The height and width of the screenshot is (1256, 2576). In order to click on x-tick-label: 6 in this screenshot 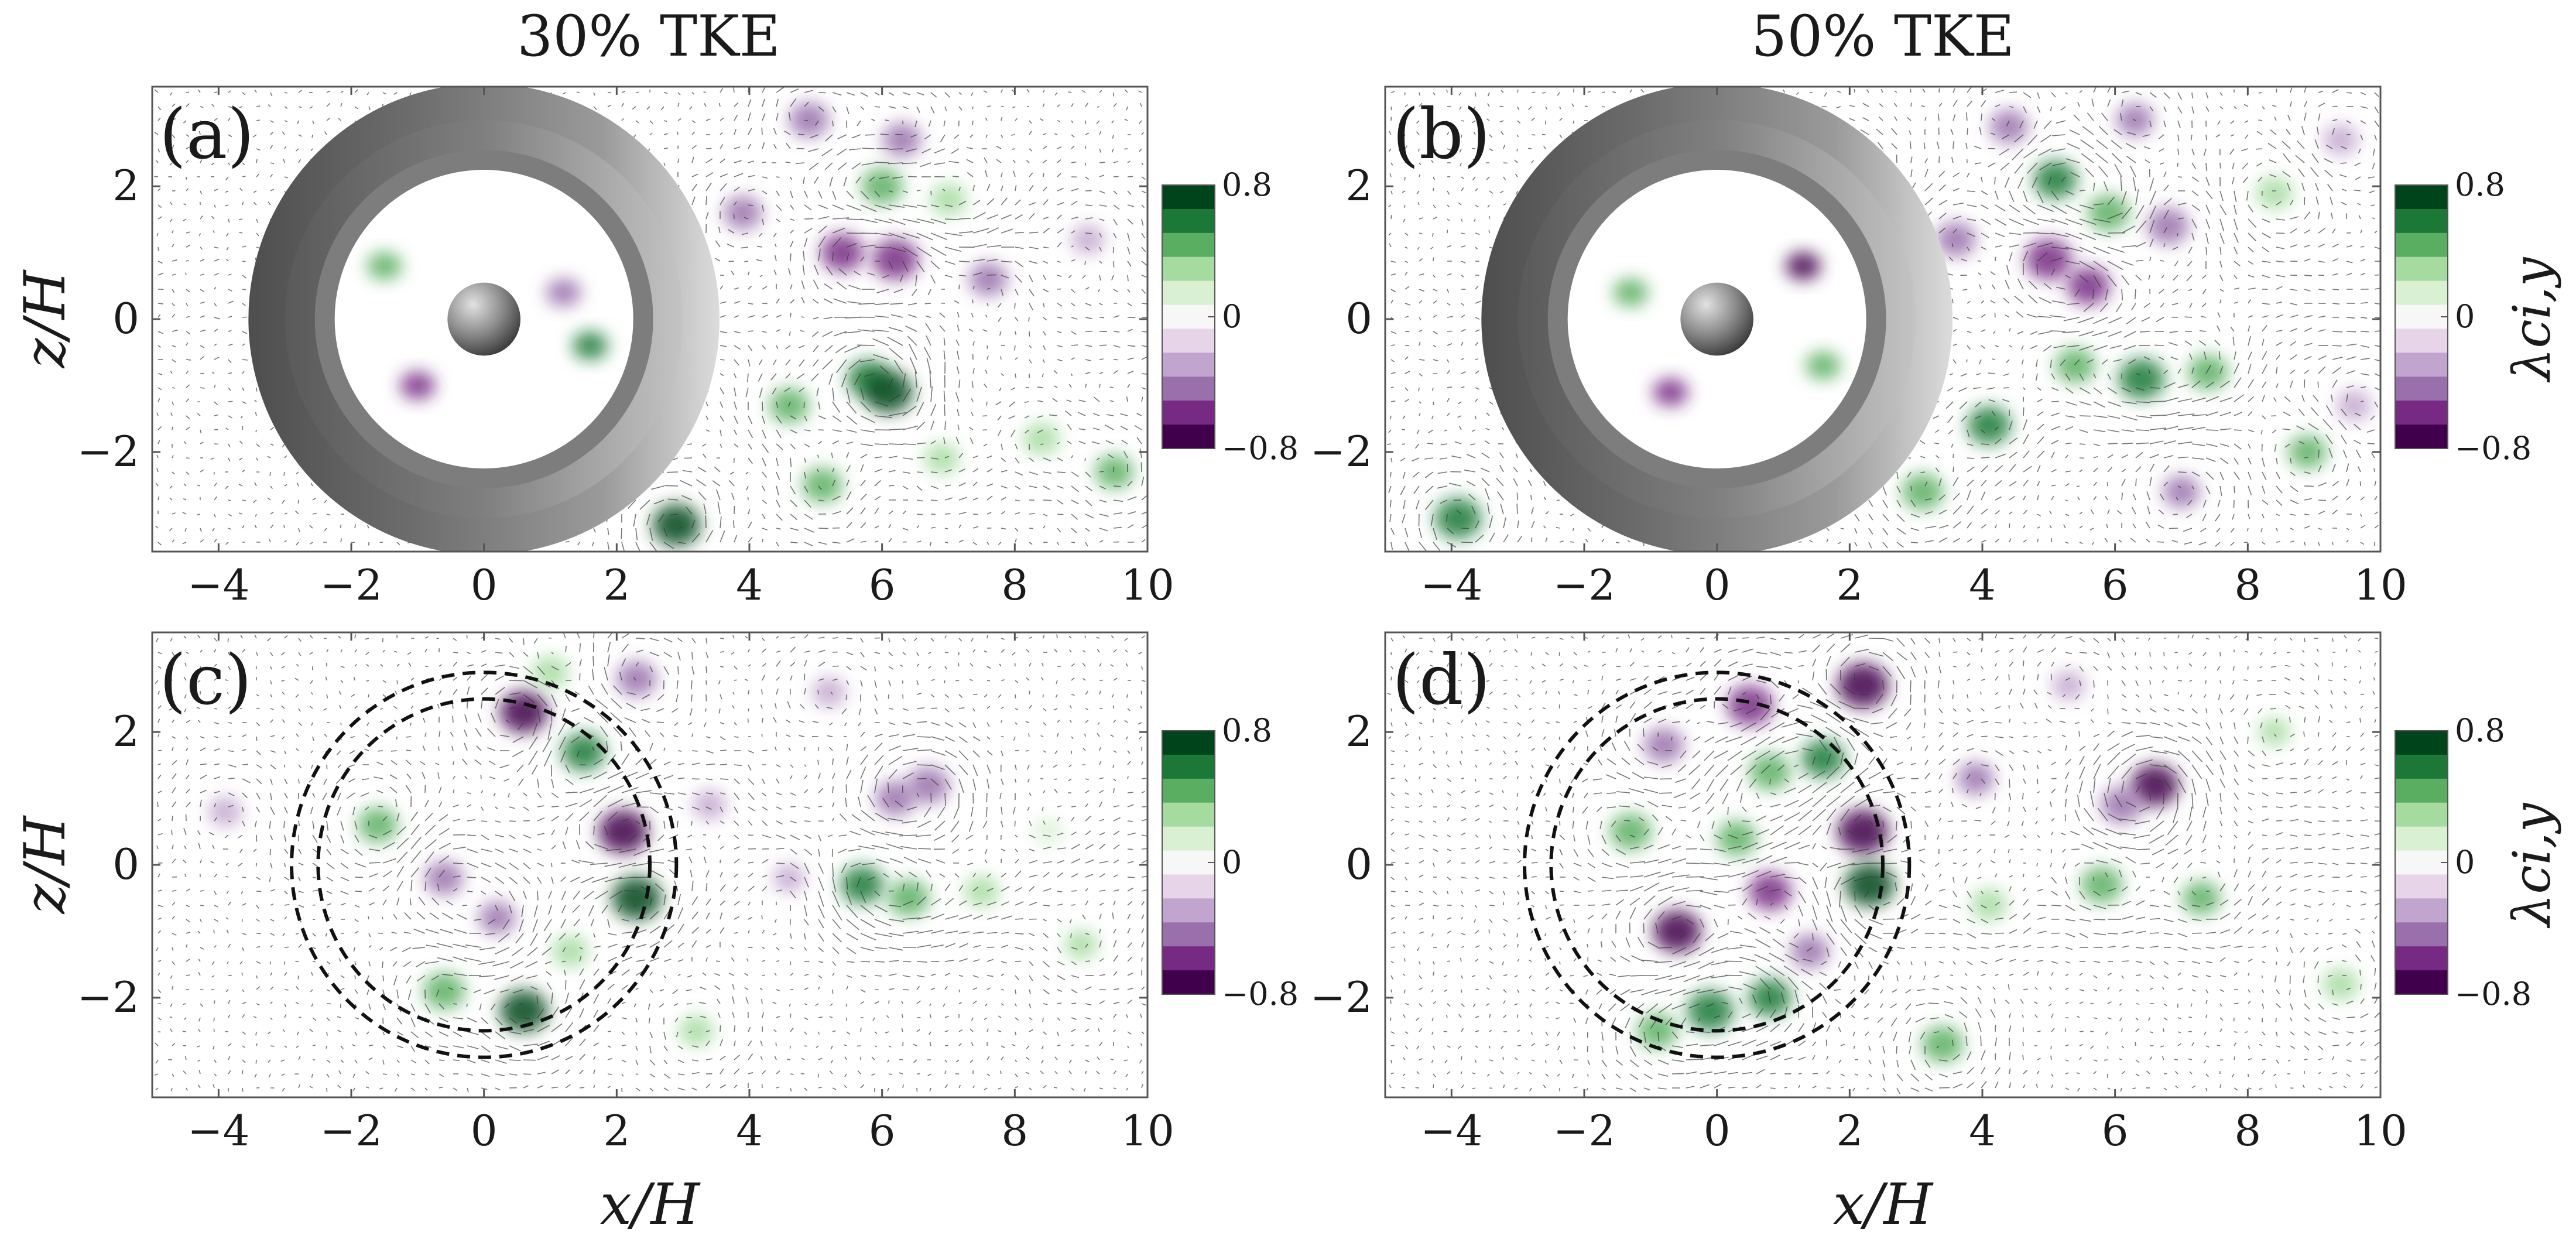, I will do `click(882, 585)`.